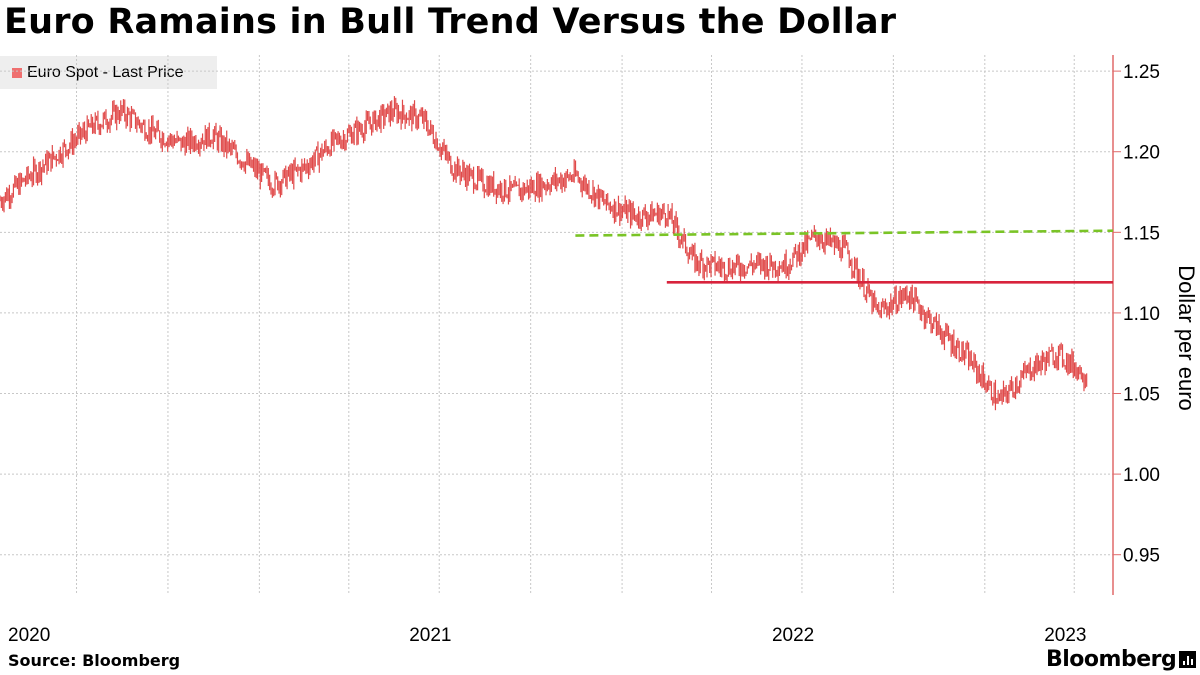 This screenshot has width=1200, height=675. I want to click on y-tick-label: 1.15, so click(1141, 233).